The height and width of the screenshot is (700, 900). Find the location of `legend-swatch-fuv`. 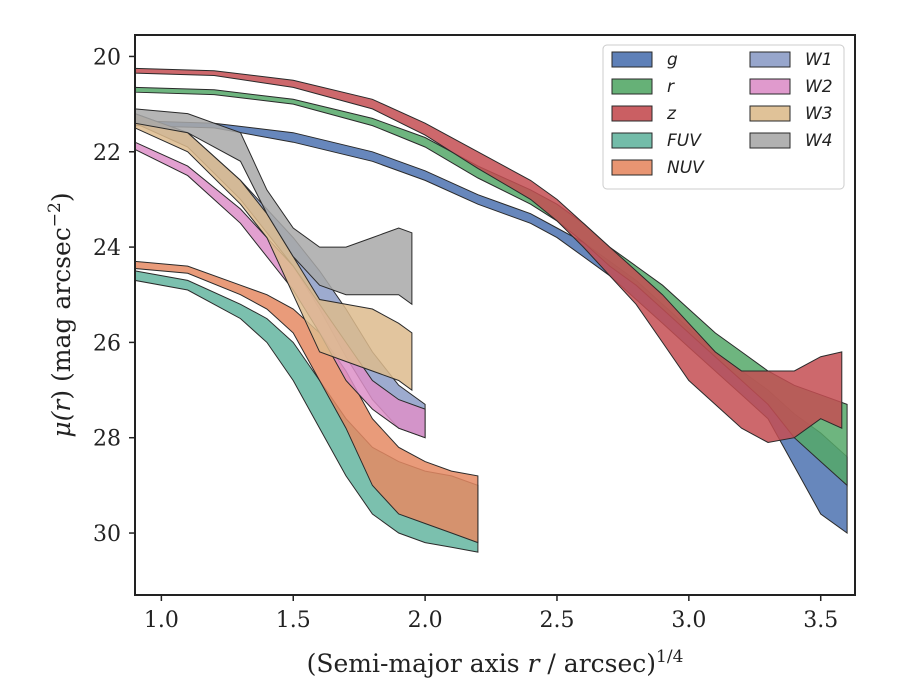

legend-swatch-fuv is located at coordinates (632, 140).